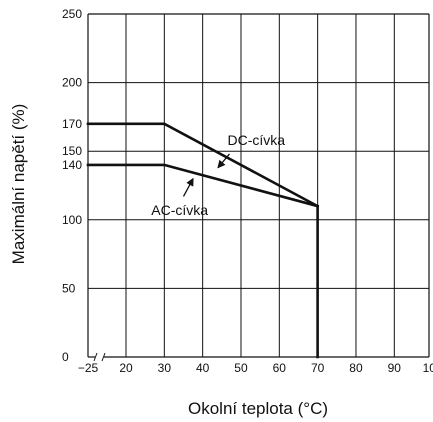 The height and width of the screenshot is (422, 433). I want to click on y-tick-label-1: 50, so click(69, 288).